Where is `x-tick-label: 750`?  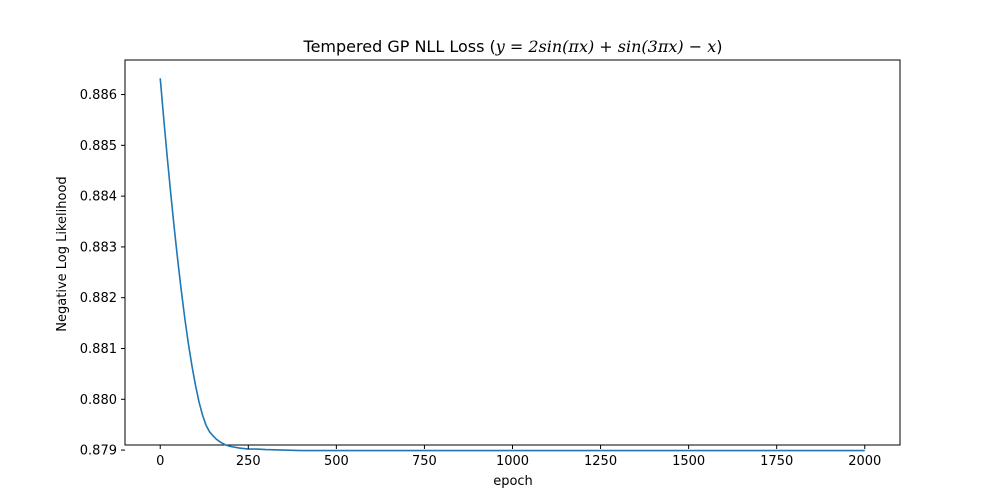
x-tick-label: 750 is located at coordinates (424, 461).